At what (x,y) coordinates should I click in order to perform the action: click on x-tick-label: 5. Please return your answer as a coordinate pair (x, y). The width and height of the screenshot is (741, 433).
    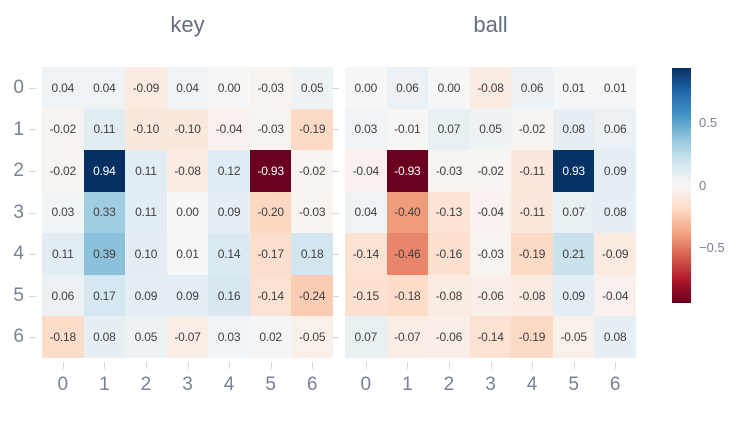
    Looking at the image, I should click on (270, 384).